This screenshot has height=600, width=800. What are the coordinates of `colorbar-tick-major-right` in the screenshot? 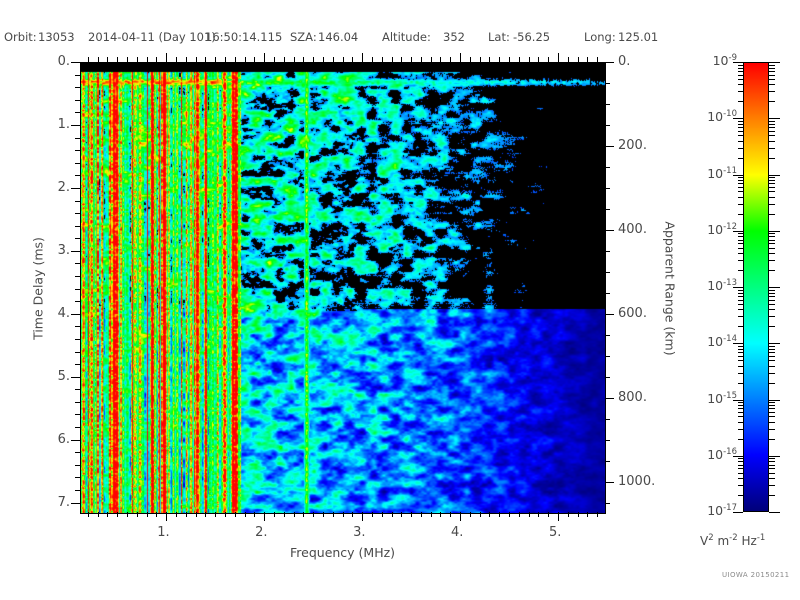 It's located at (774, 62).